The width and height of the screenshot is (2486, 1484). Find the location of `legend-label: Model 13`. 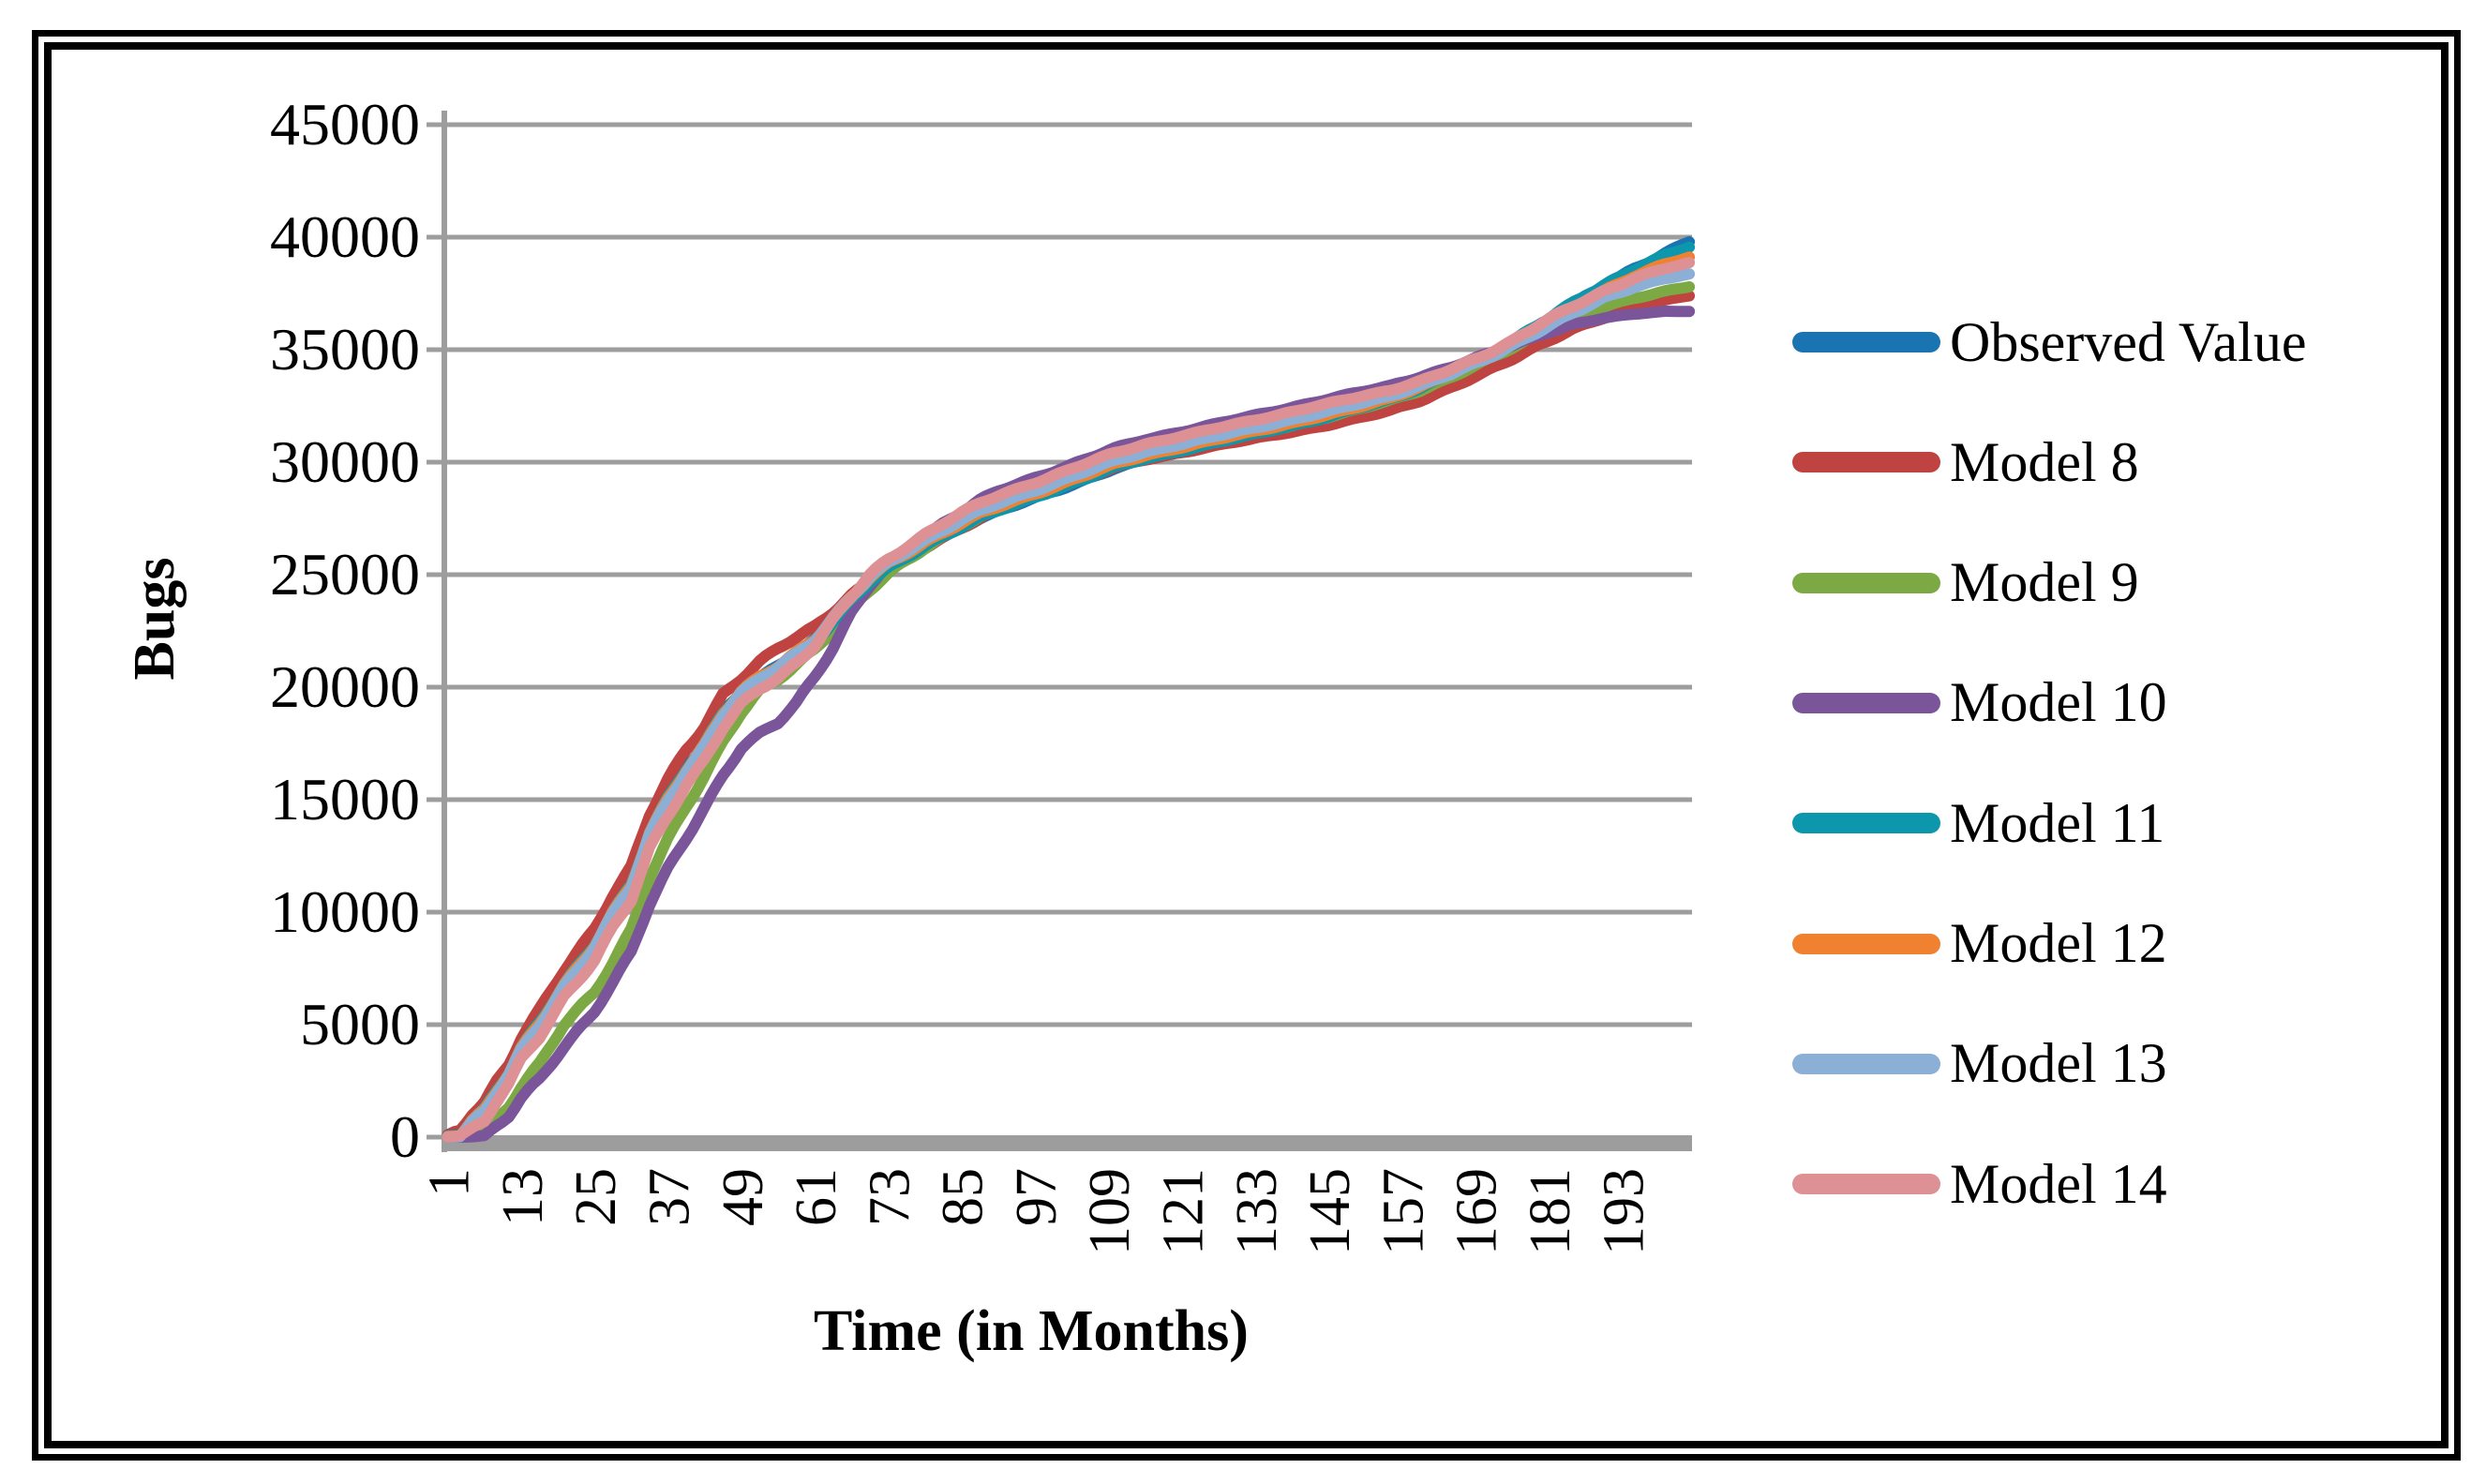

legend-label: Model 13 is located at coordinates (2058, 1063).